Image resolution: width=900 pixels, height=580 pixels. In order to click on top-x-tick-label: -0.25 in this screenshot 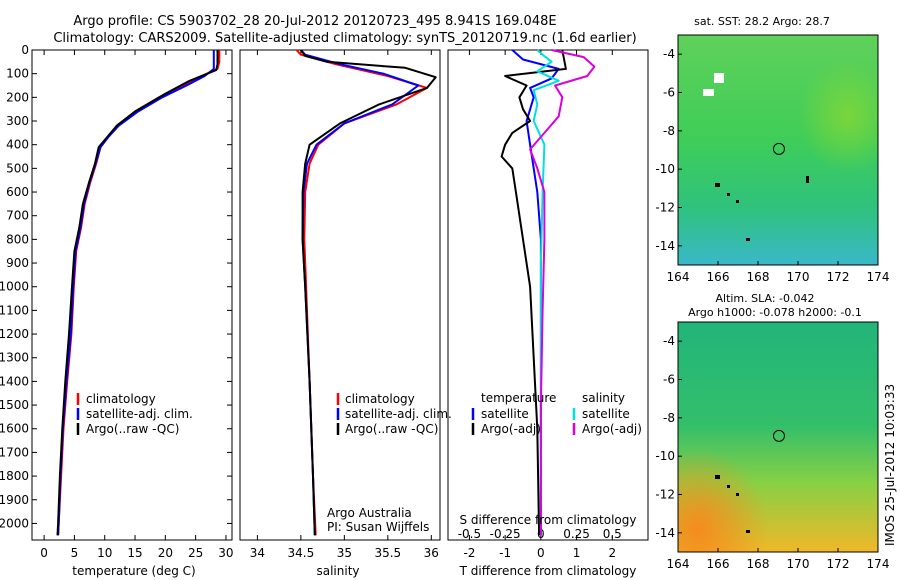, I will do `click(505, 534)`.